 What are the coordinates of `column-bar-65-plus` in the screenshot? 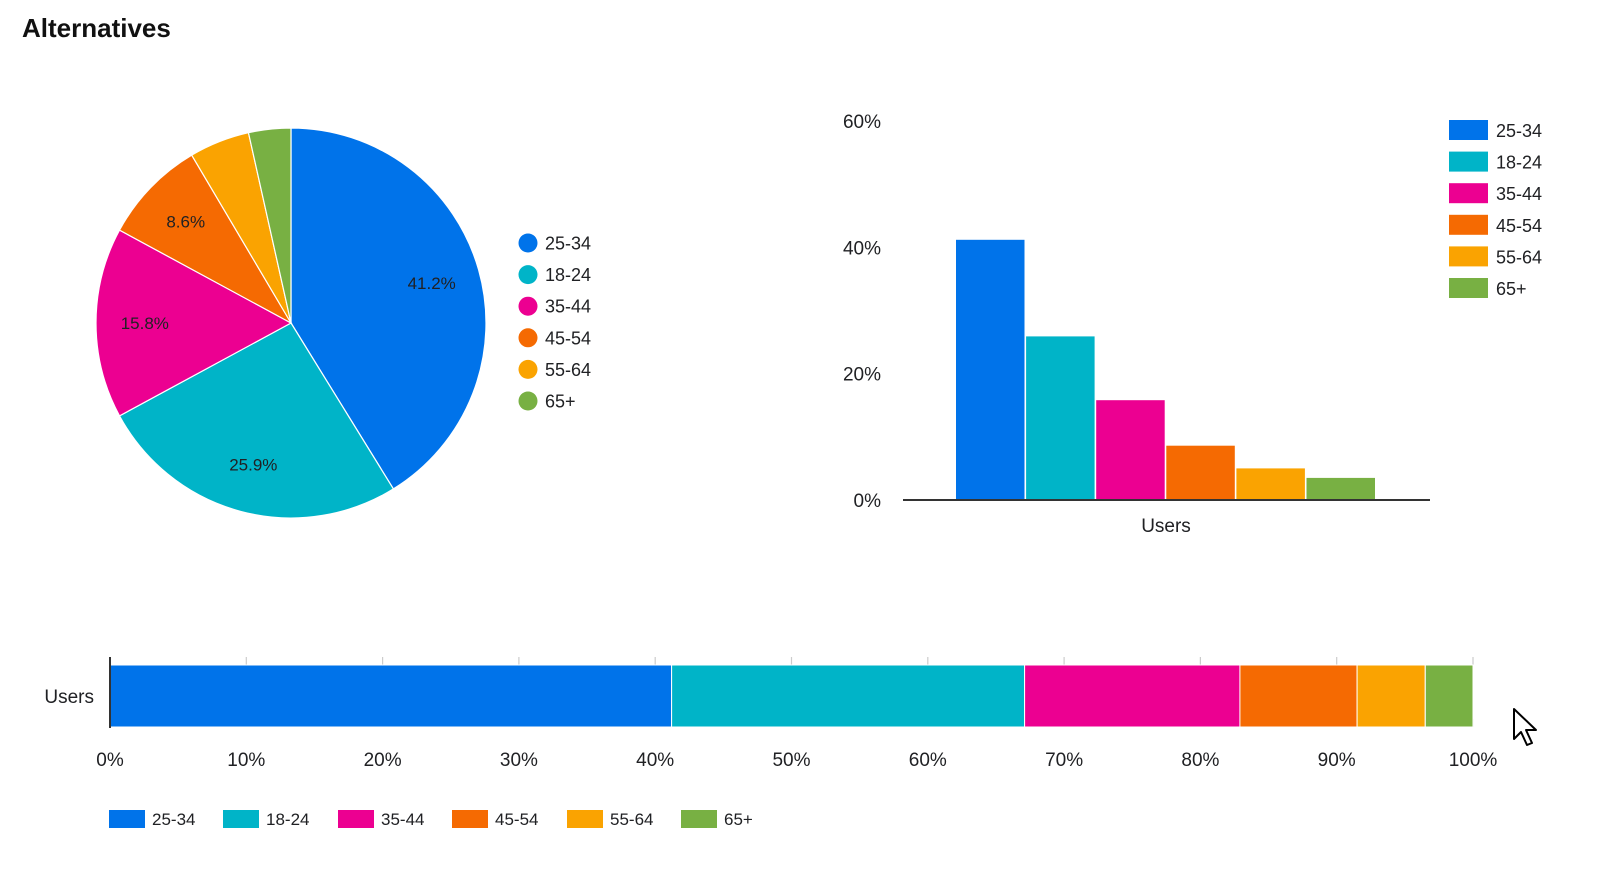 It's located at (1340, 488).